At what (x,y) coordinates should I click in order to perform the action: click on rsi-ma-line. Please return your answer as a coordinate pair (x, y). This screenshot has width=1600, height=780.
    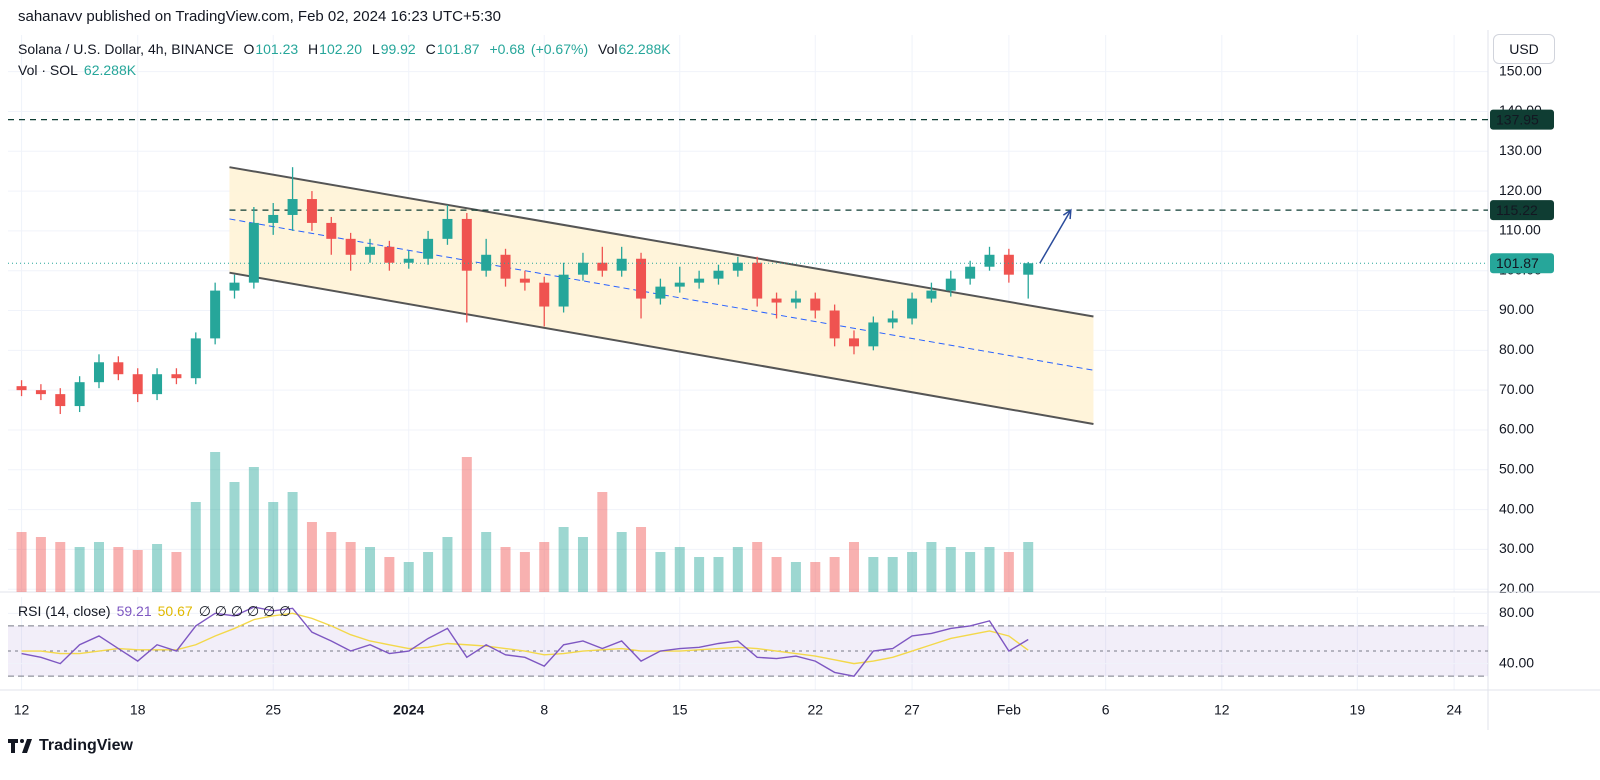
    Looking at the image, I should click on (525, 638).